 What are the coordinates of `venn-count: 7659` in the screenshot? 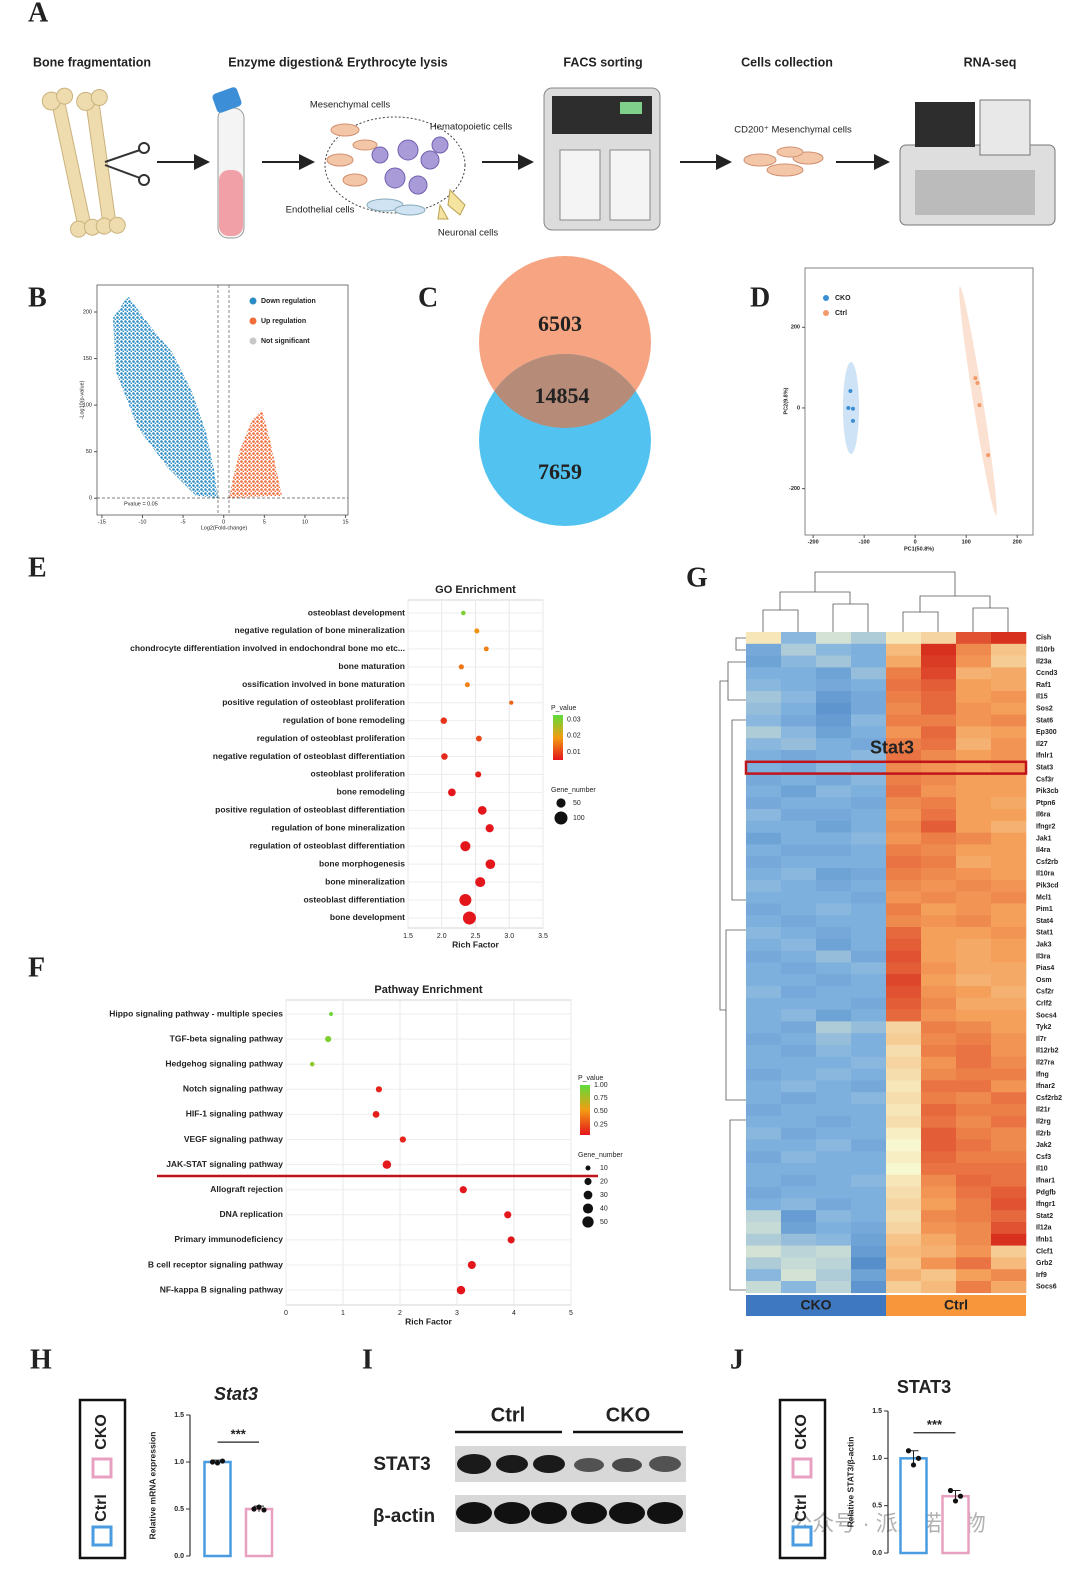 It's located at (560, 471).